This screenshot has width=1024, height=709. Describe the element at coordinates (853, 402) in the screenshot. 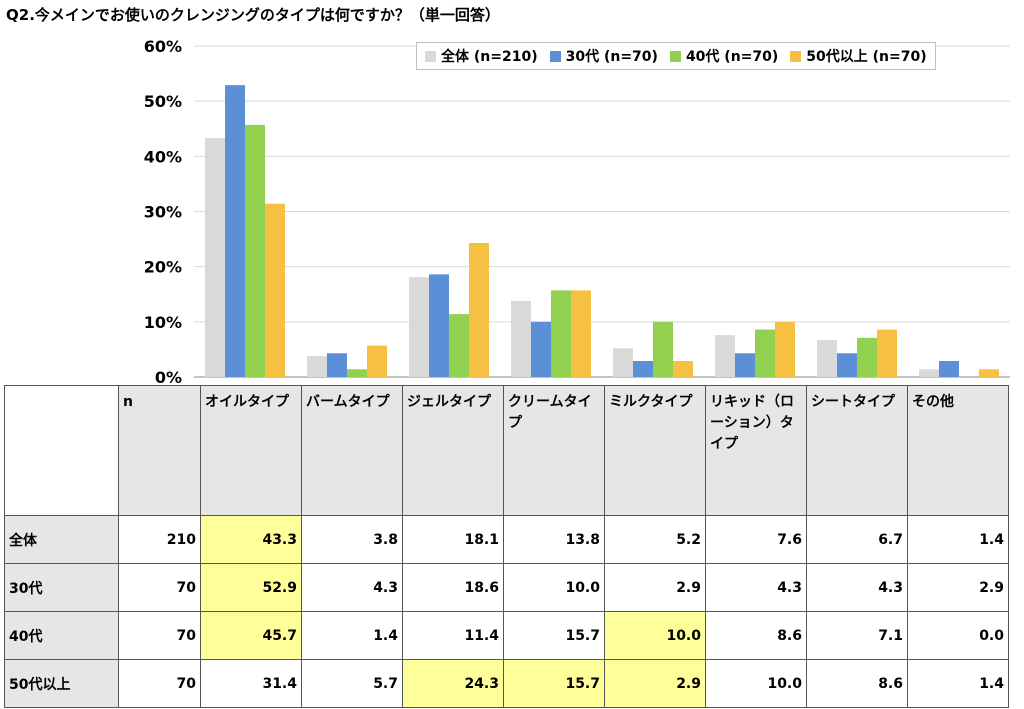

I see `table-header-label: シートタイプ` at that location.